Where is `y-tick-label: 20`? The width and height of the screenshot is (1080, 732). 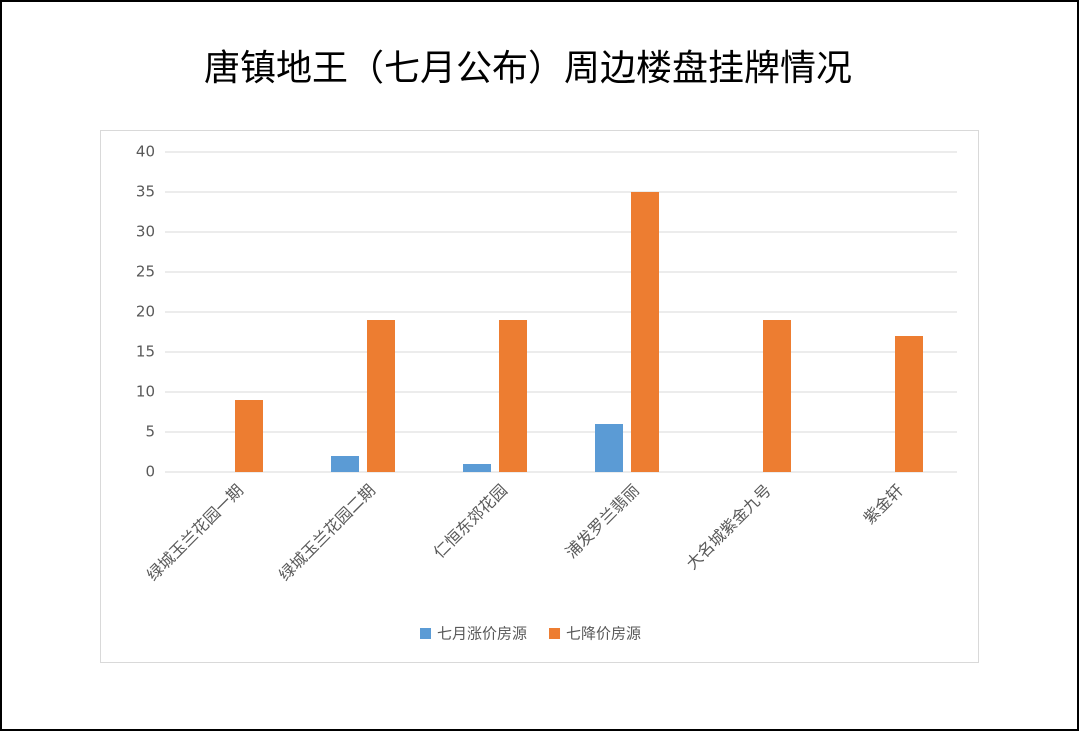
y-tick-label: 20 is located at coordinates (145, 312).